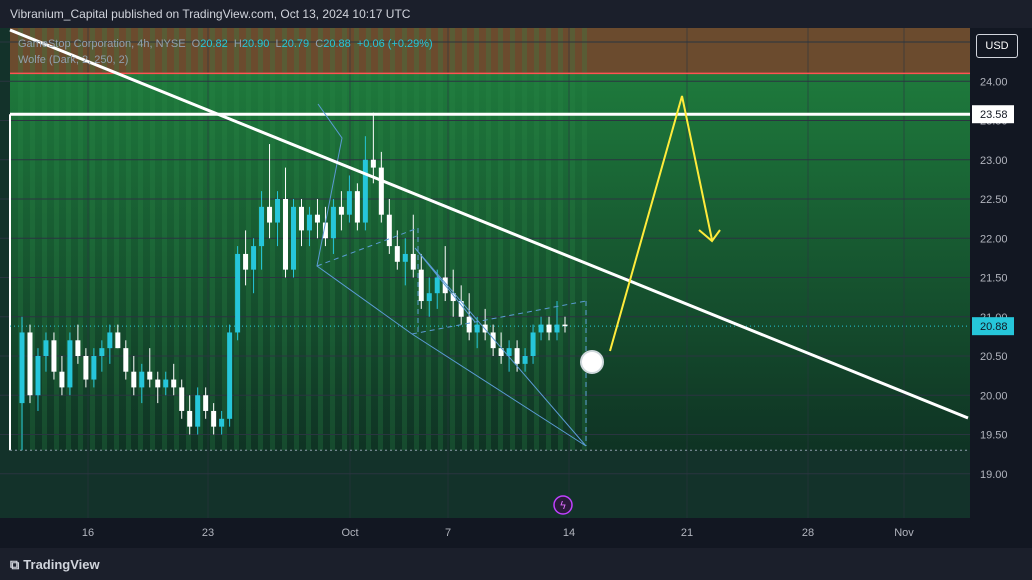  I want to click on tv-logo-icon: ⧉, so click(15, 564).